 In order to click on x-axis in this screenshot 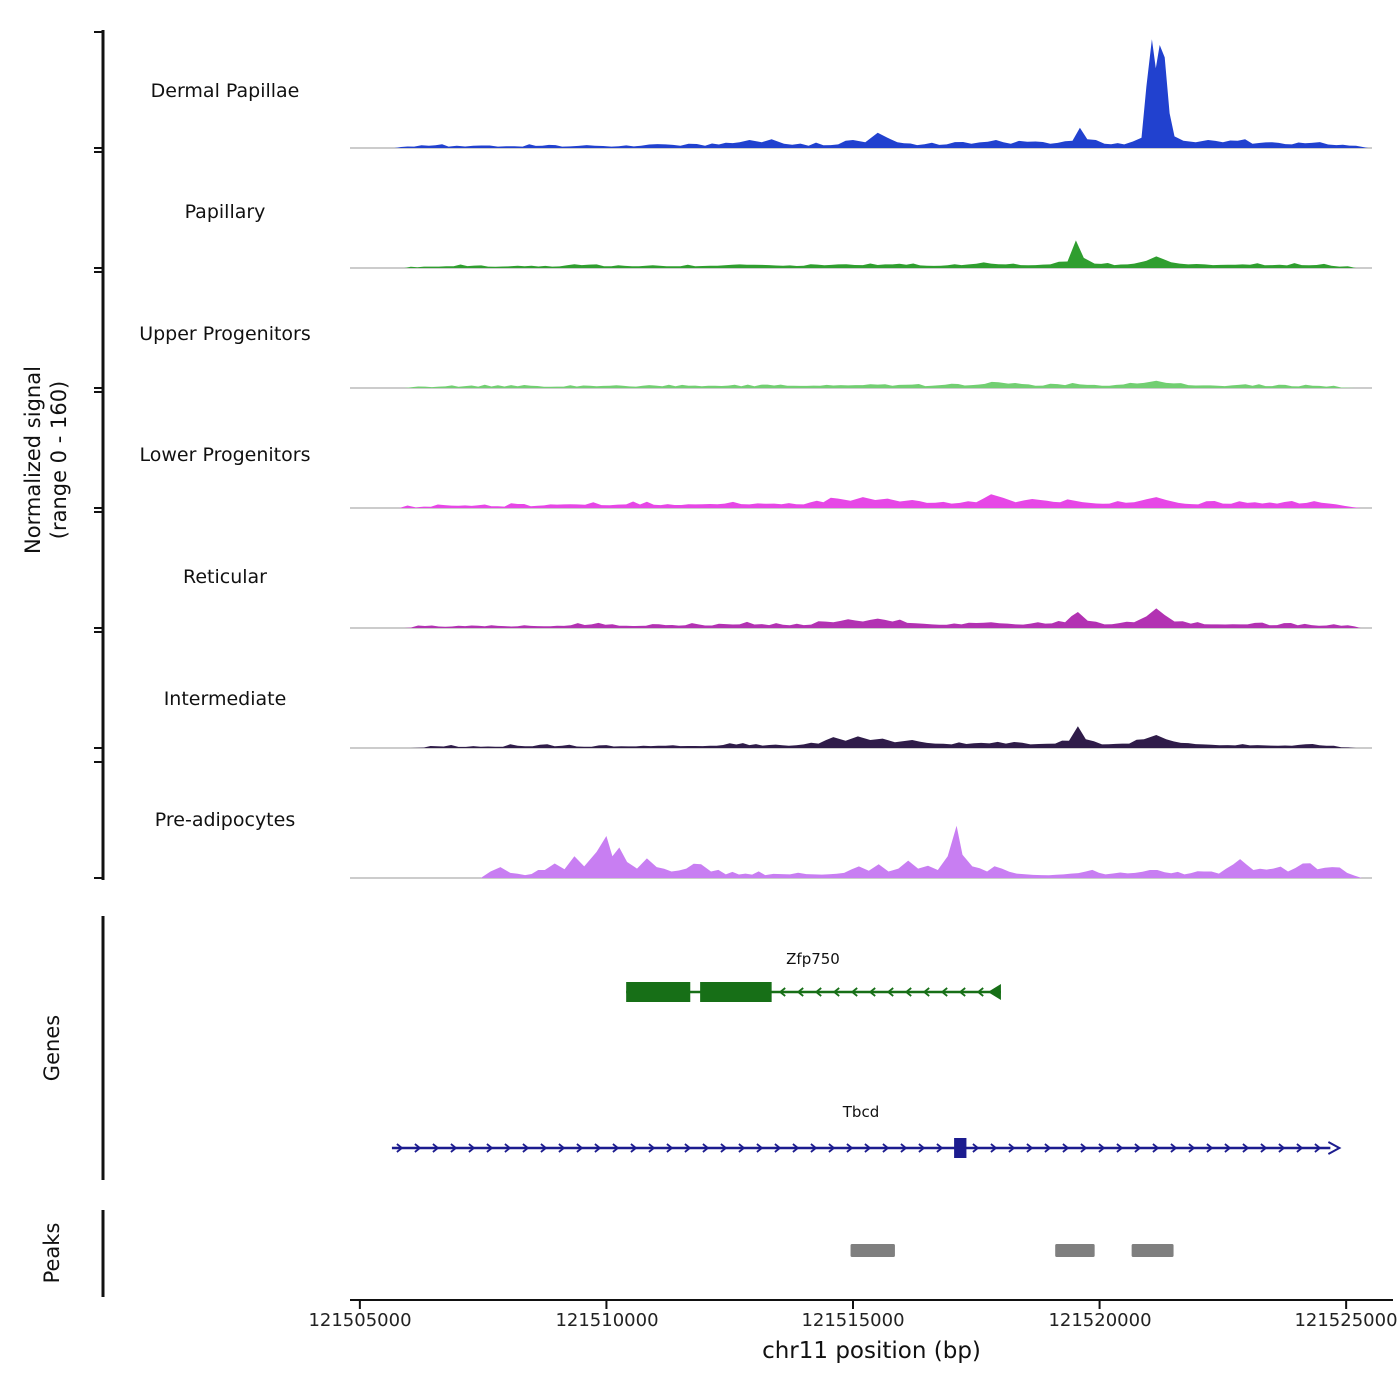, I will do `click(871, 1304)`.